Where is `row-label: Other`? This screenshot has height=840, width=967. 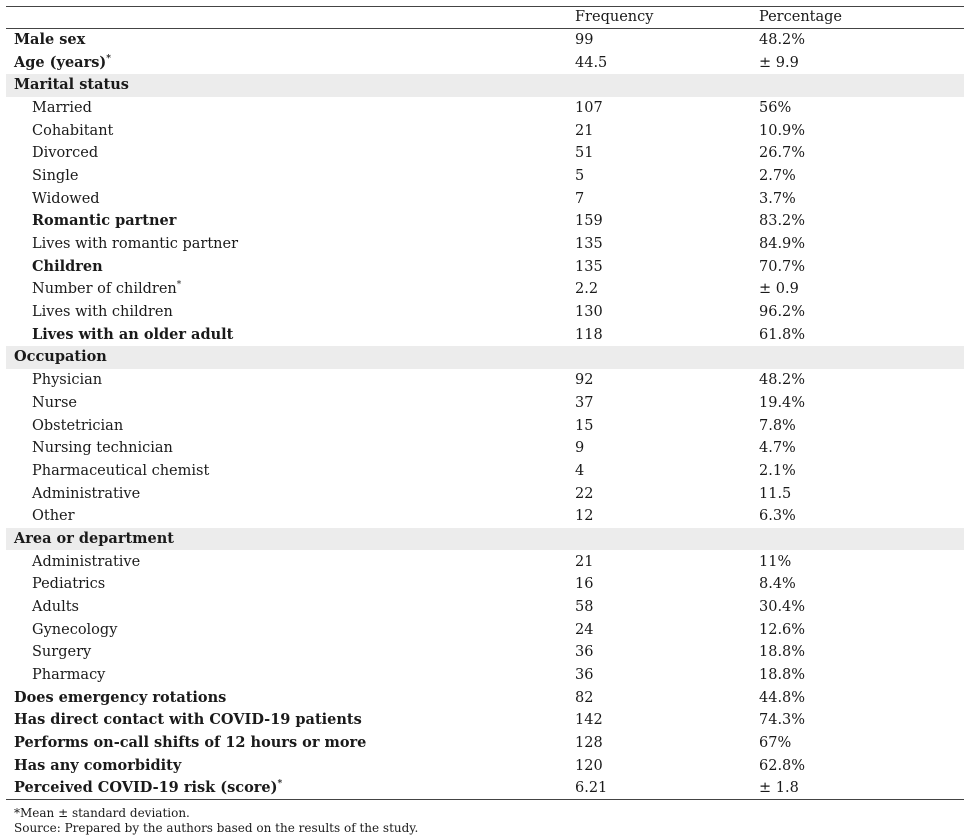
row-label: Other is located at coordinates (53, 516).